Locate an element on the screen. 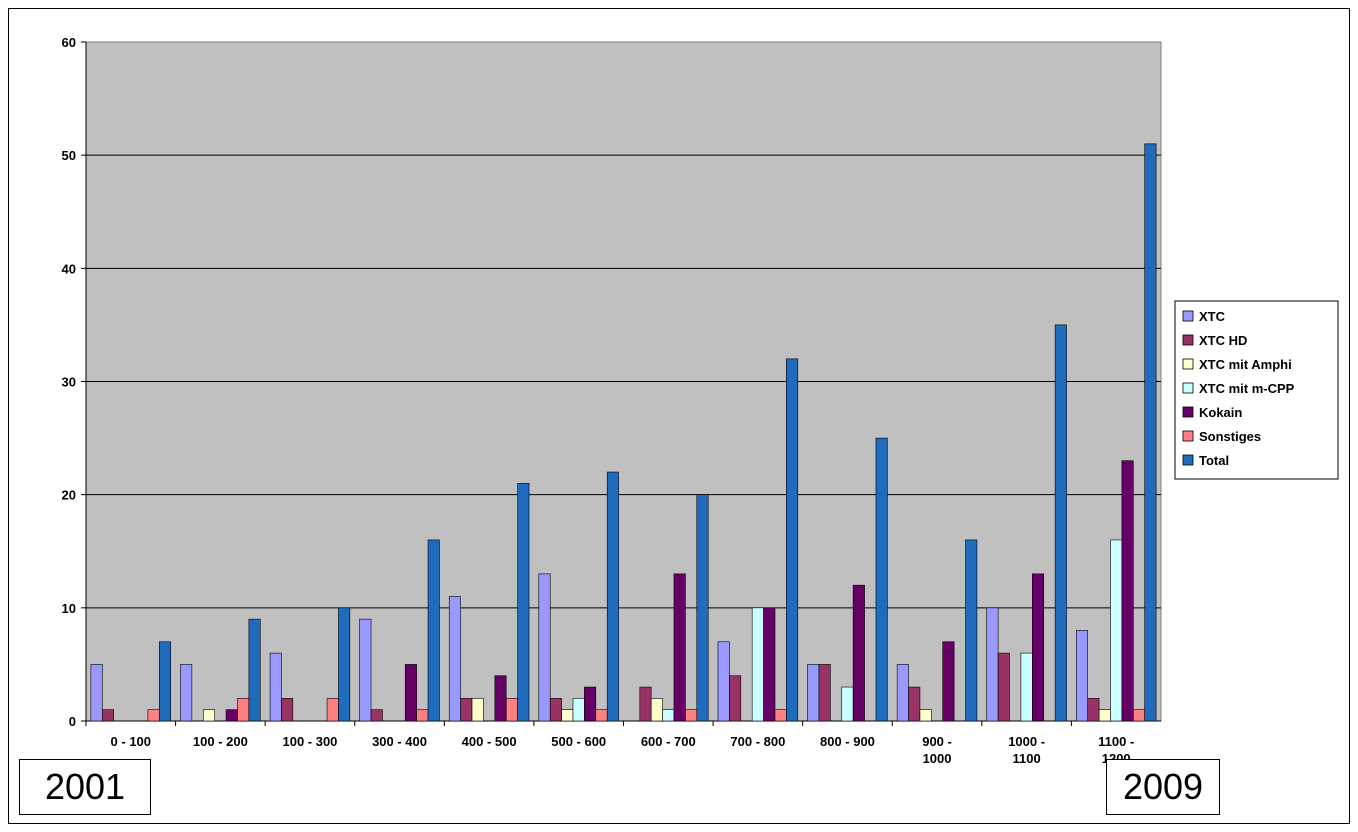 This screenshot has height=832, width=1358. y-tick-label: 60 is located at coordinates (69, 42).